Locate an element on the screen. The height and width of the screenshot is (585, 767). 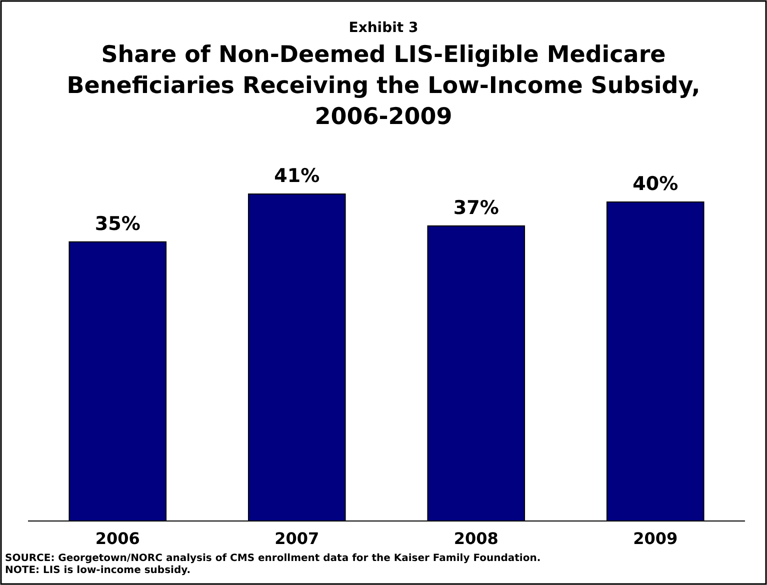
x-tick-label: 2007 is located at coordinates (297, 538).